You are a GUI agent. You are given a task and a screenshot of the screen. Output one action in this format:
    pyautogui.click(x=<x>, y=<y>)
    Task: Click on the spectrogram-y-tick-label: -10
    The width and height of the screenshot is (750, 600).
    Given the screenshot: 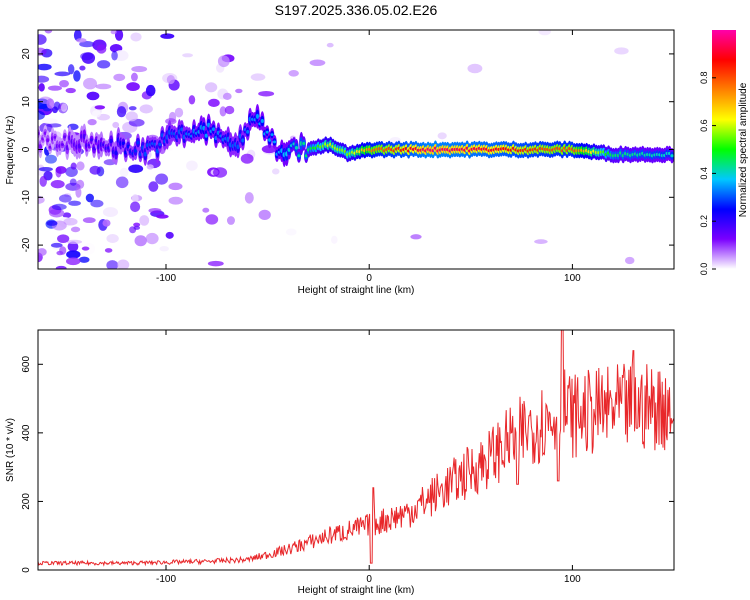 What is the action you would take?
    pyautogui.click(x=26, y=197)
    